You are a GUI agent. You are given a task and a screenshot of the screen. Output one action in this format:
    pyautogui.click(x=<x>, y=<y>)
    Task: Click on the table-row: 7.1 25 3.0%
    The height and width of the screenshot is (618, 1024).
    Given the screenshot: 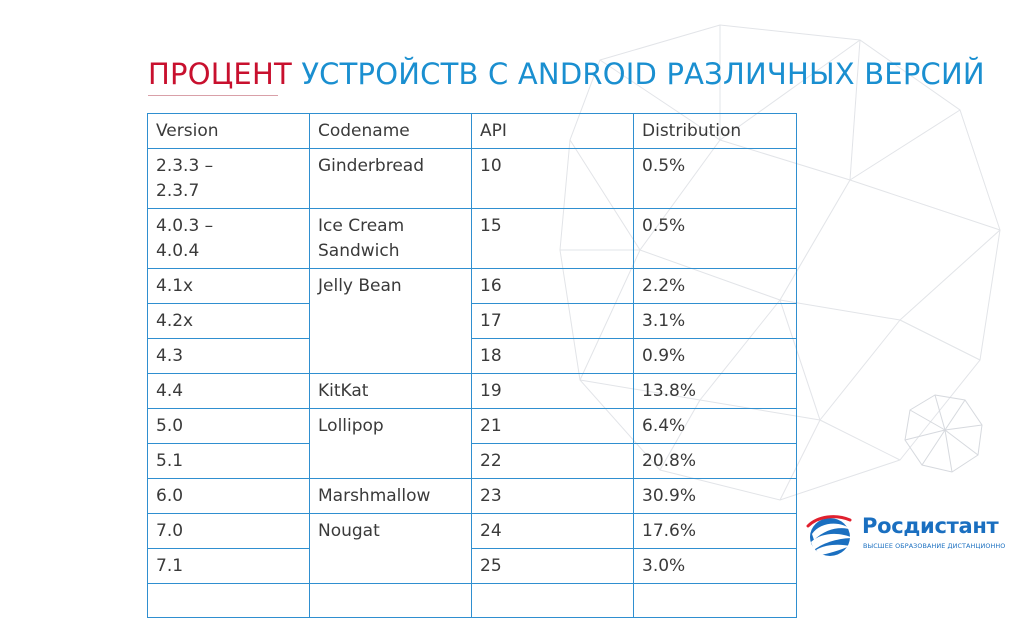 What is the action you would take?
    pyautogui.click(x=472, y=566)
    